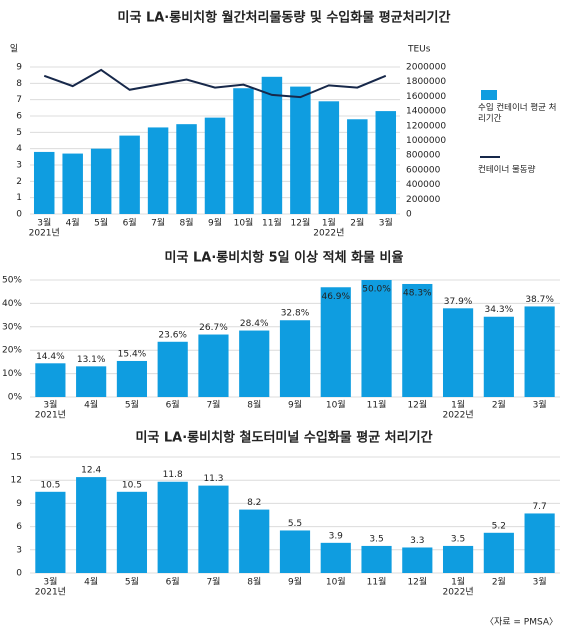 The width and height of the screenshot is (568, 637). What do you see at coordinates (213, 328) in the screenshot?
I see `data-label: 26.7%` at bounding box center [213, 328].